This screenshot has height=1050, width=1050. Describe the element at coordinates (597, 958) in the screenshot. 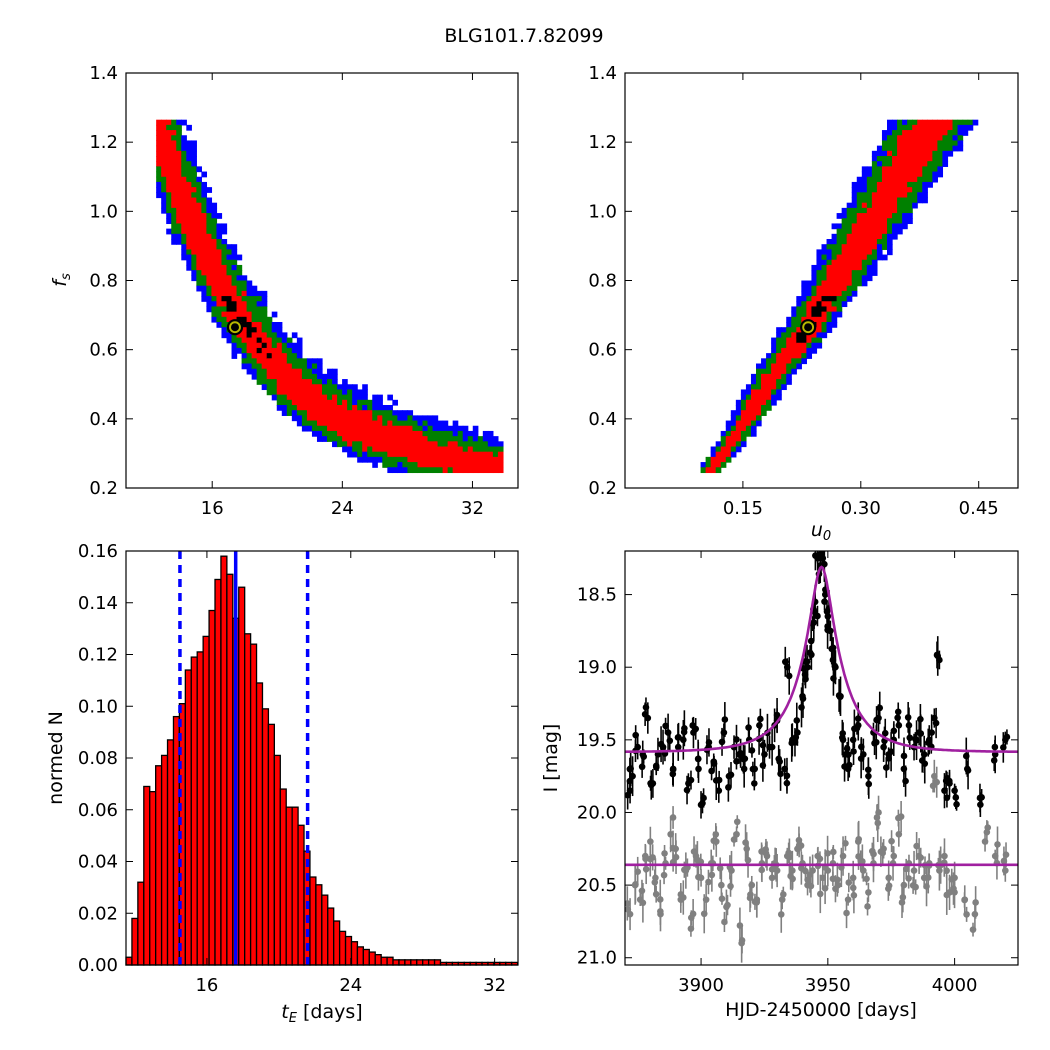

I see `y-tick-label: 21.0` at that location.